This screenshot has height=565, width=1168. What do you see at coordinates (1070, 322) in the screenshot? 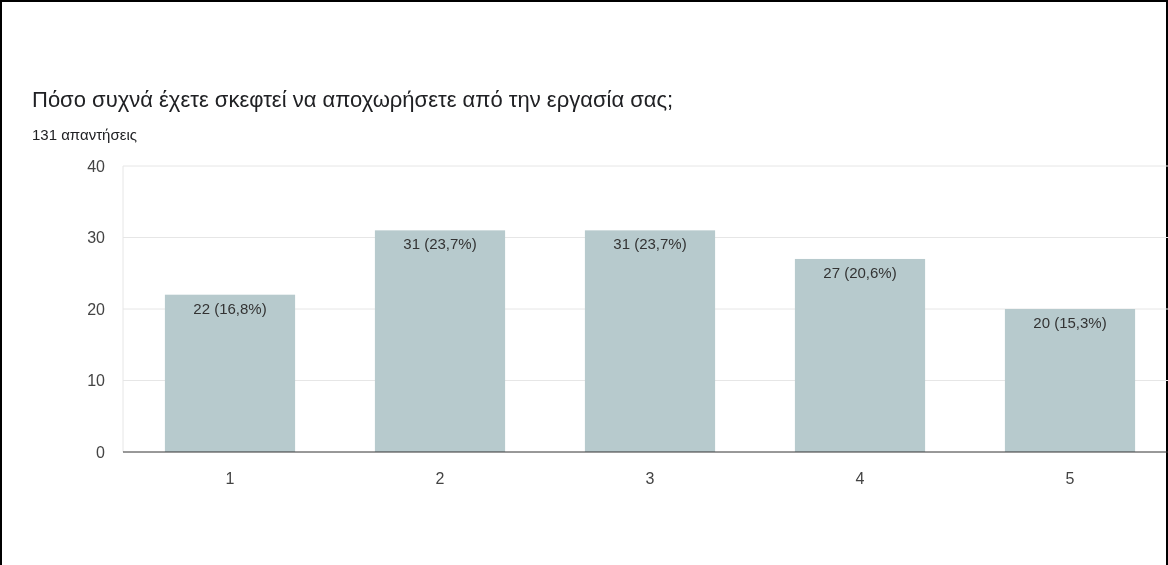
I see `data-label: 20 (15,3%)` at bounding box center [1070, 322].